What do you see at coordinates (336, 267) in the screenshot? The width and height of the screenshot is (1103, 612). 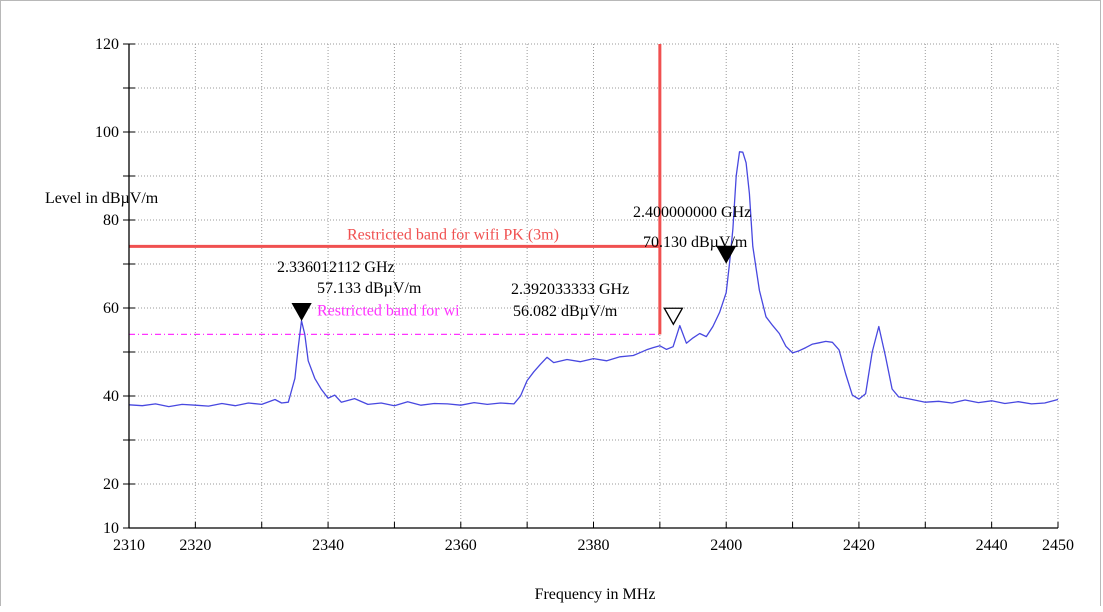 I see `marker-1-frequency: 2.336012112 GHz` at bounding box center [336, 267].